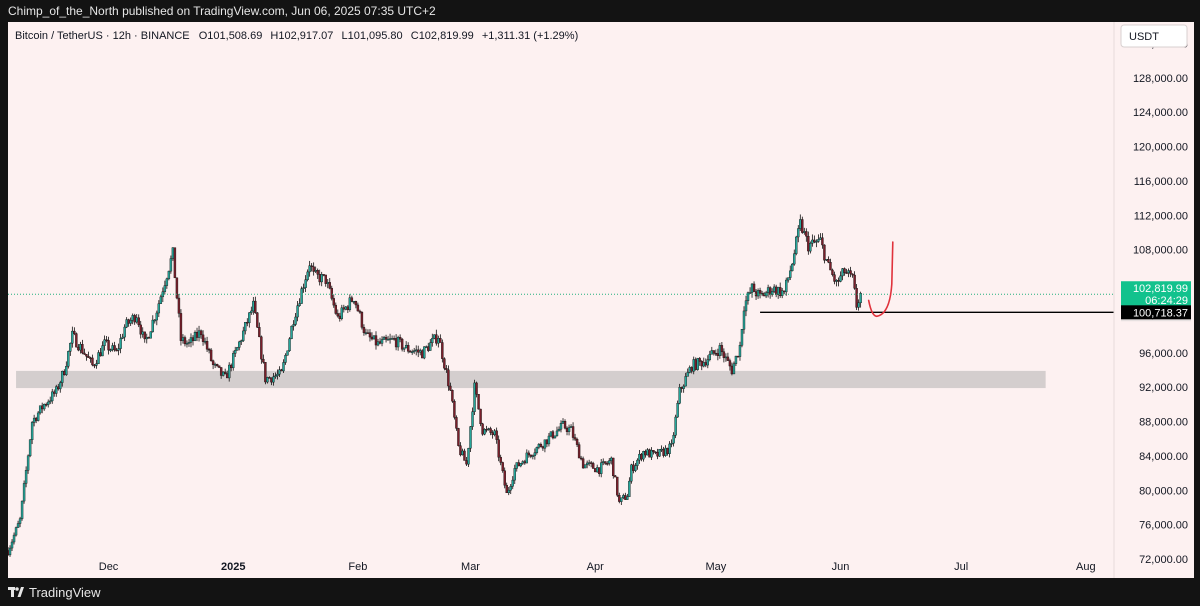  Describe the element at coordinates (1161, 182) in the screenshot. I see `y-tick-label: 116,000.00` at that location.